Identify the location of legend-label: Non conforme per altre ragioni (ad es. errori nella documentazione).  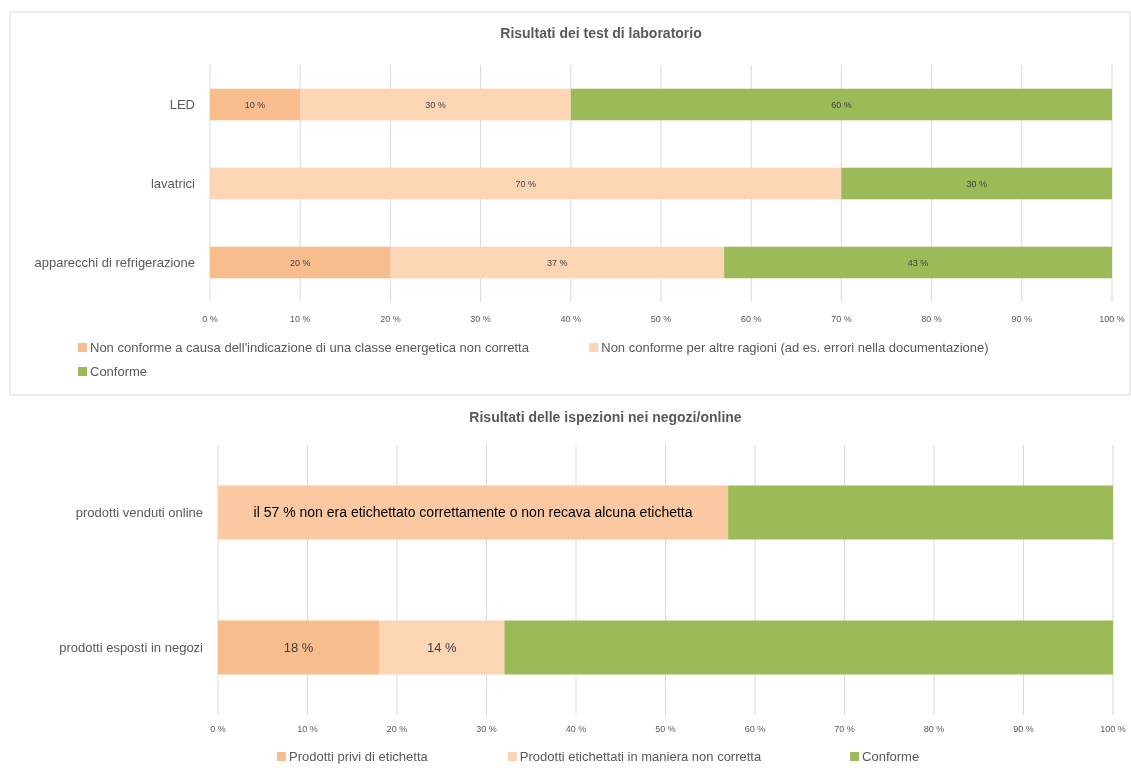
(795, 347).